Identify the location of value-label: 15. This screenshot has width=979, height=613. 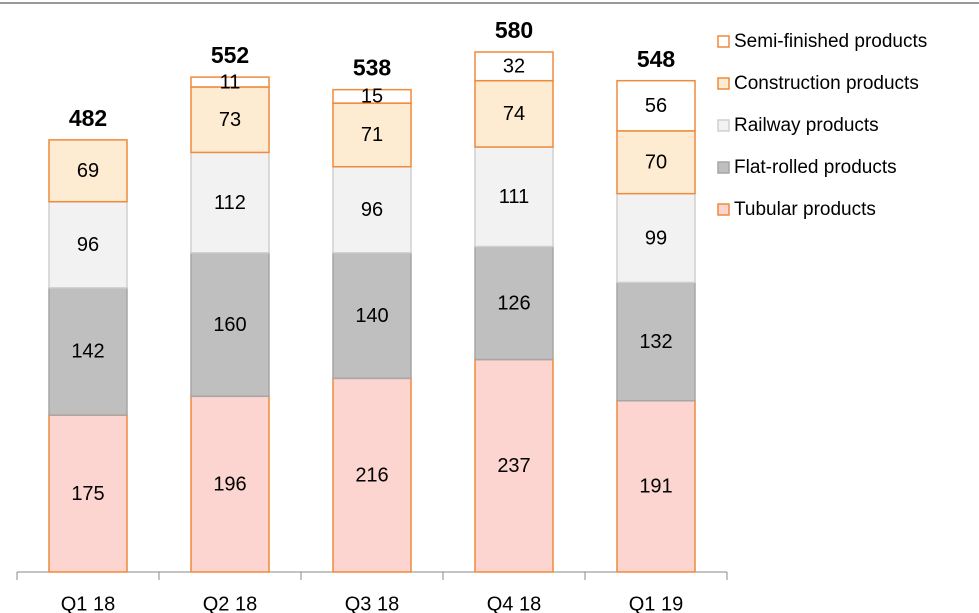
(372, 97).